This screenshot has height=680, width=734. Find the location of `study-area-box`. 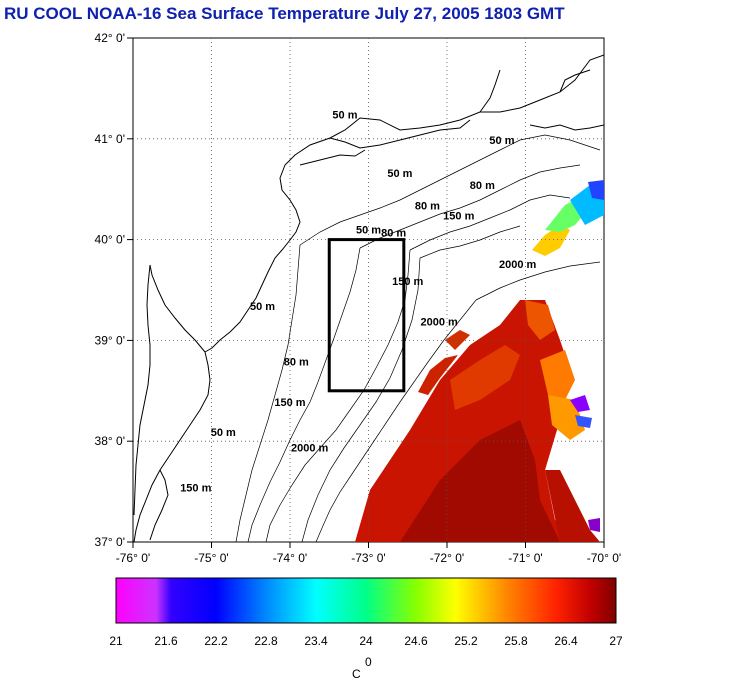

study-area-box is located at coordinates (366, 315).